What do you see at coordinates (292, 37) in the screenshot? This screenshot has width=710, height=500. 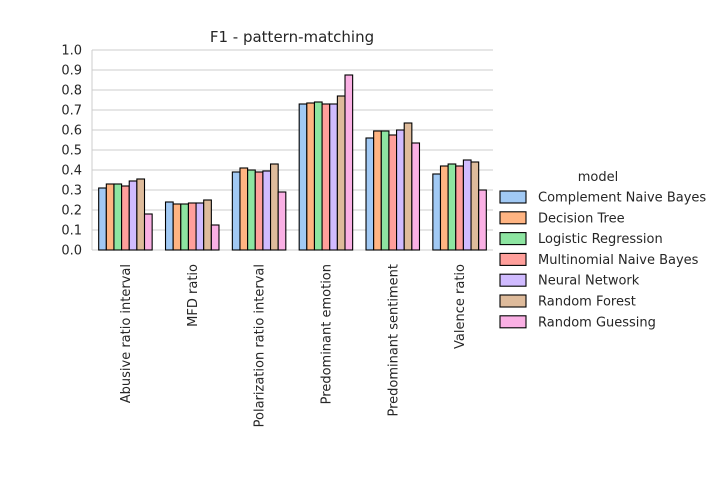 I see `chart-title: F1 - pattern-matching` at bounding box center [292, 37].